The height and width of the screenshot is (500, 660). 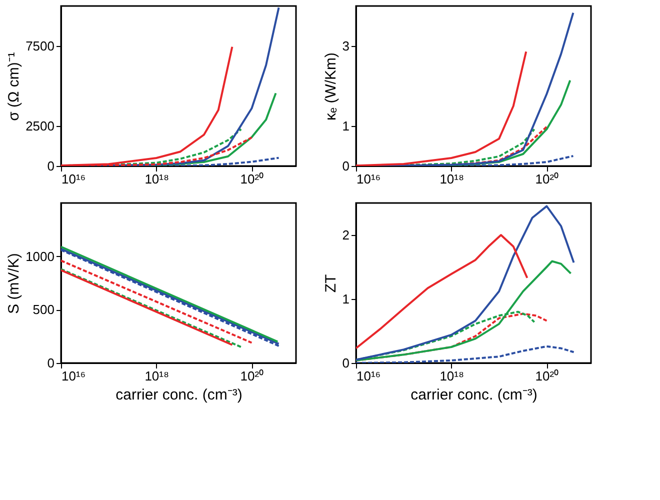 What do you see at coordinates (346, 235) in the screenshot?
I see `y-tick-label: 2` at bounding box center [346, 235].